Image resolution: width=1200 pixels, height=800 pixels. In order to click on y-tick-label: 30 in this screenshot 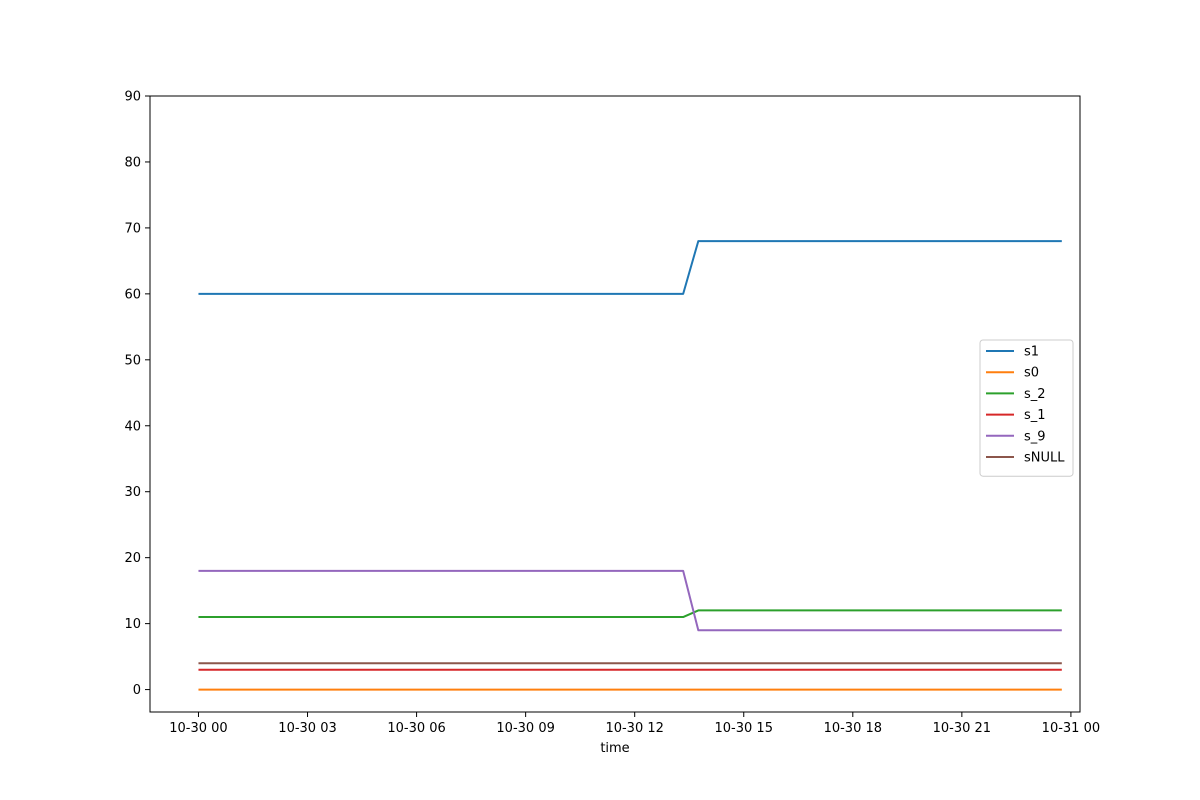, I will do `click(132, 492)`.